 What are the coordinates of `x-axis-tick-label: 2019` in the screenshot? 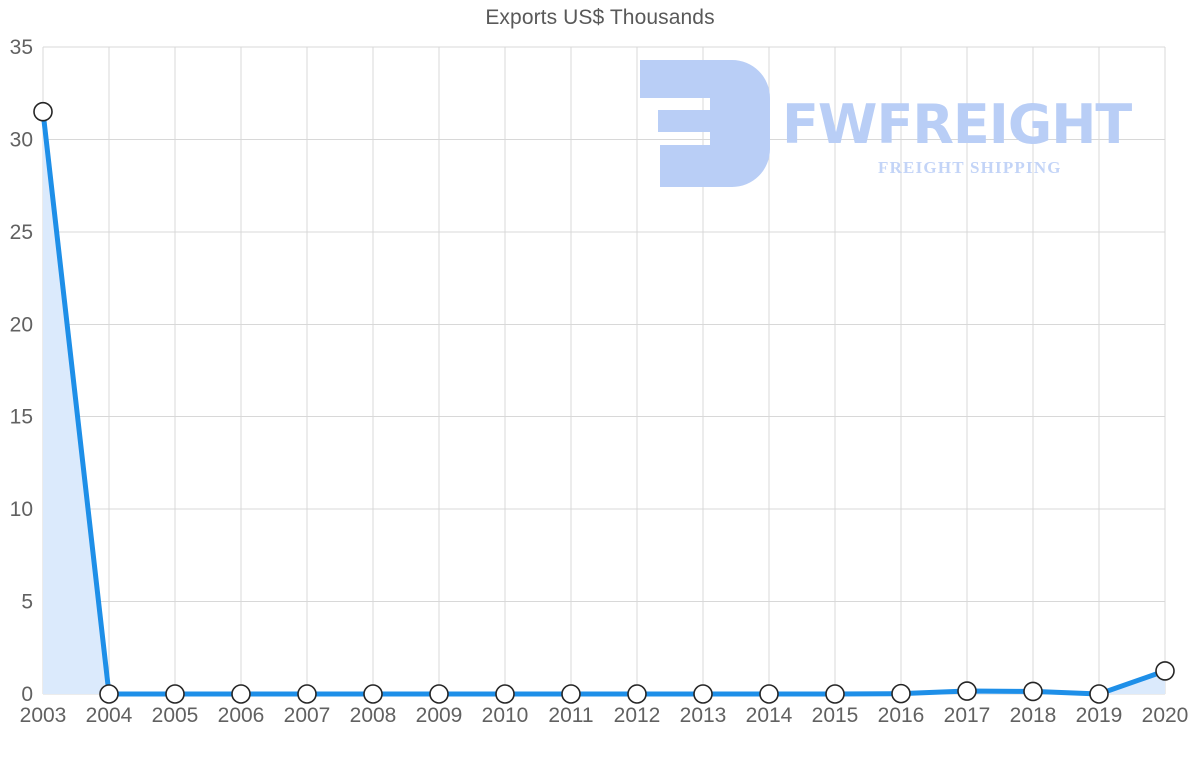 It's located at (1099, 715).